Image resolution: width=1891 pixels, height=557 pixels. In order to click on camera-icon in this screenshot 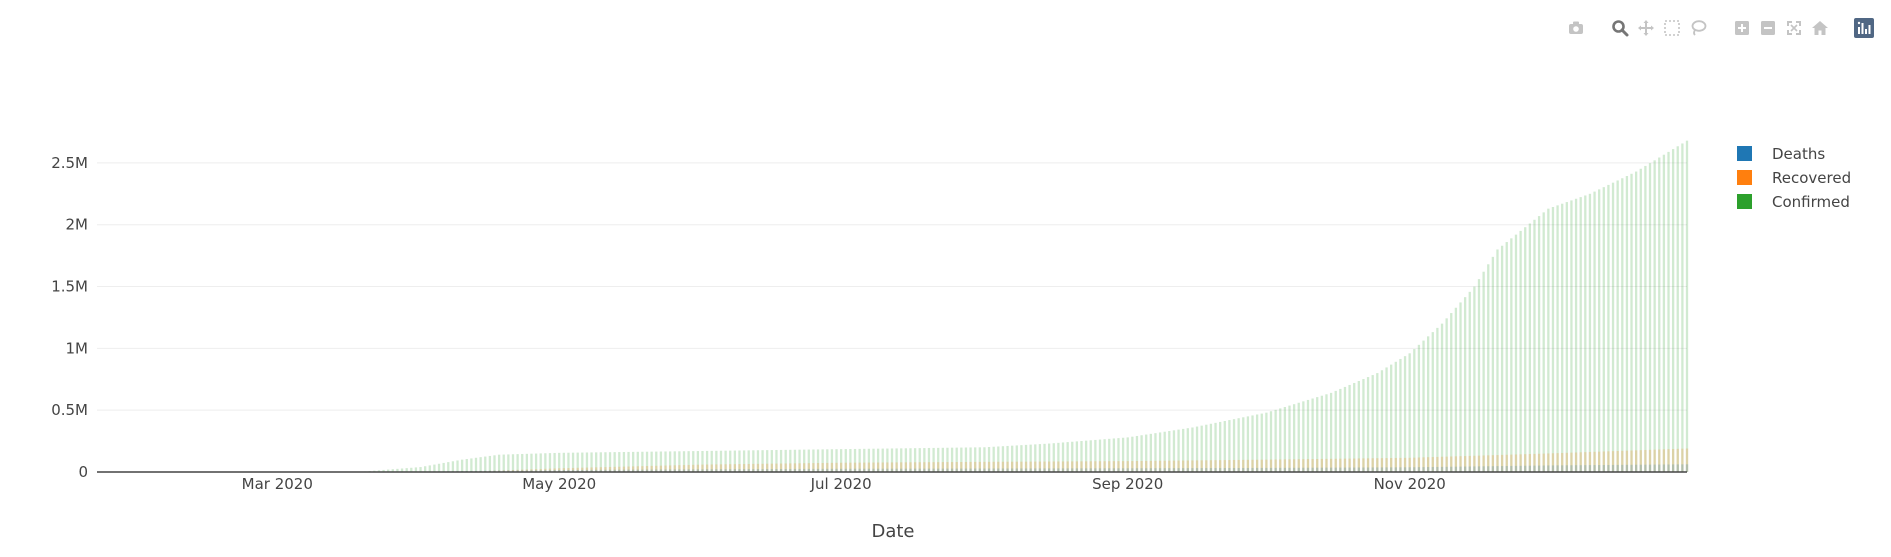, I will do `click(1576, 28)`.